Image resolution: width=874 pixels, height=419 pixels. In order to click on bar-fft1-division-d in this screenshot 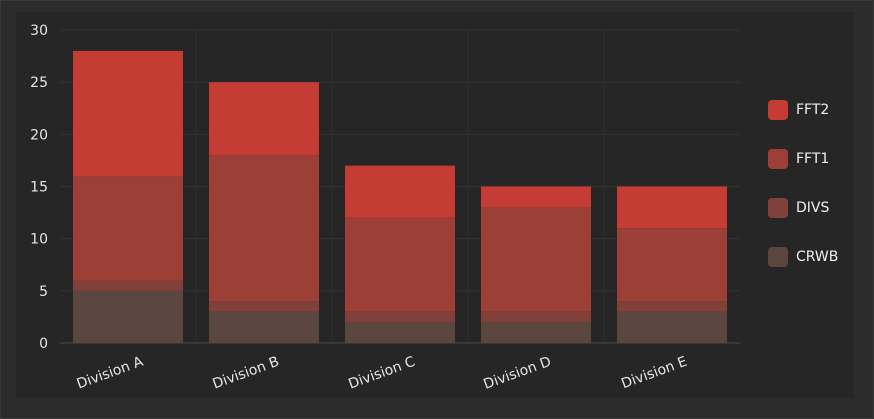, I will do `click(536, 259)`.